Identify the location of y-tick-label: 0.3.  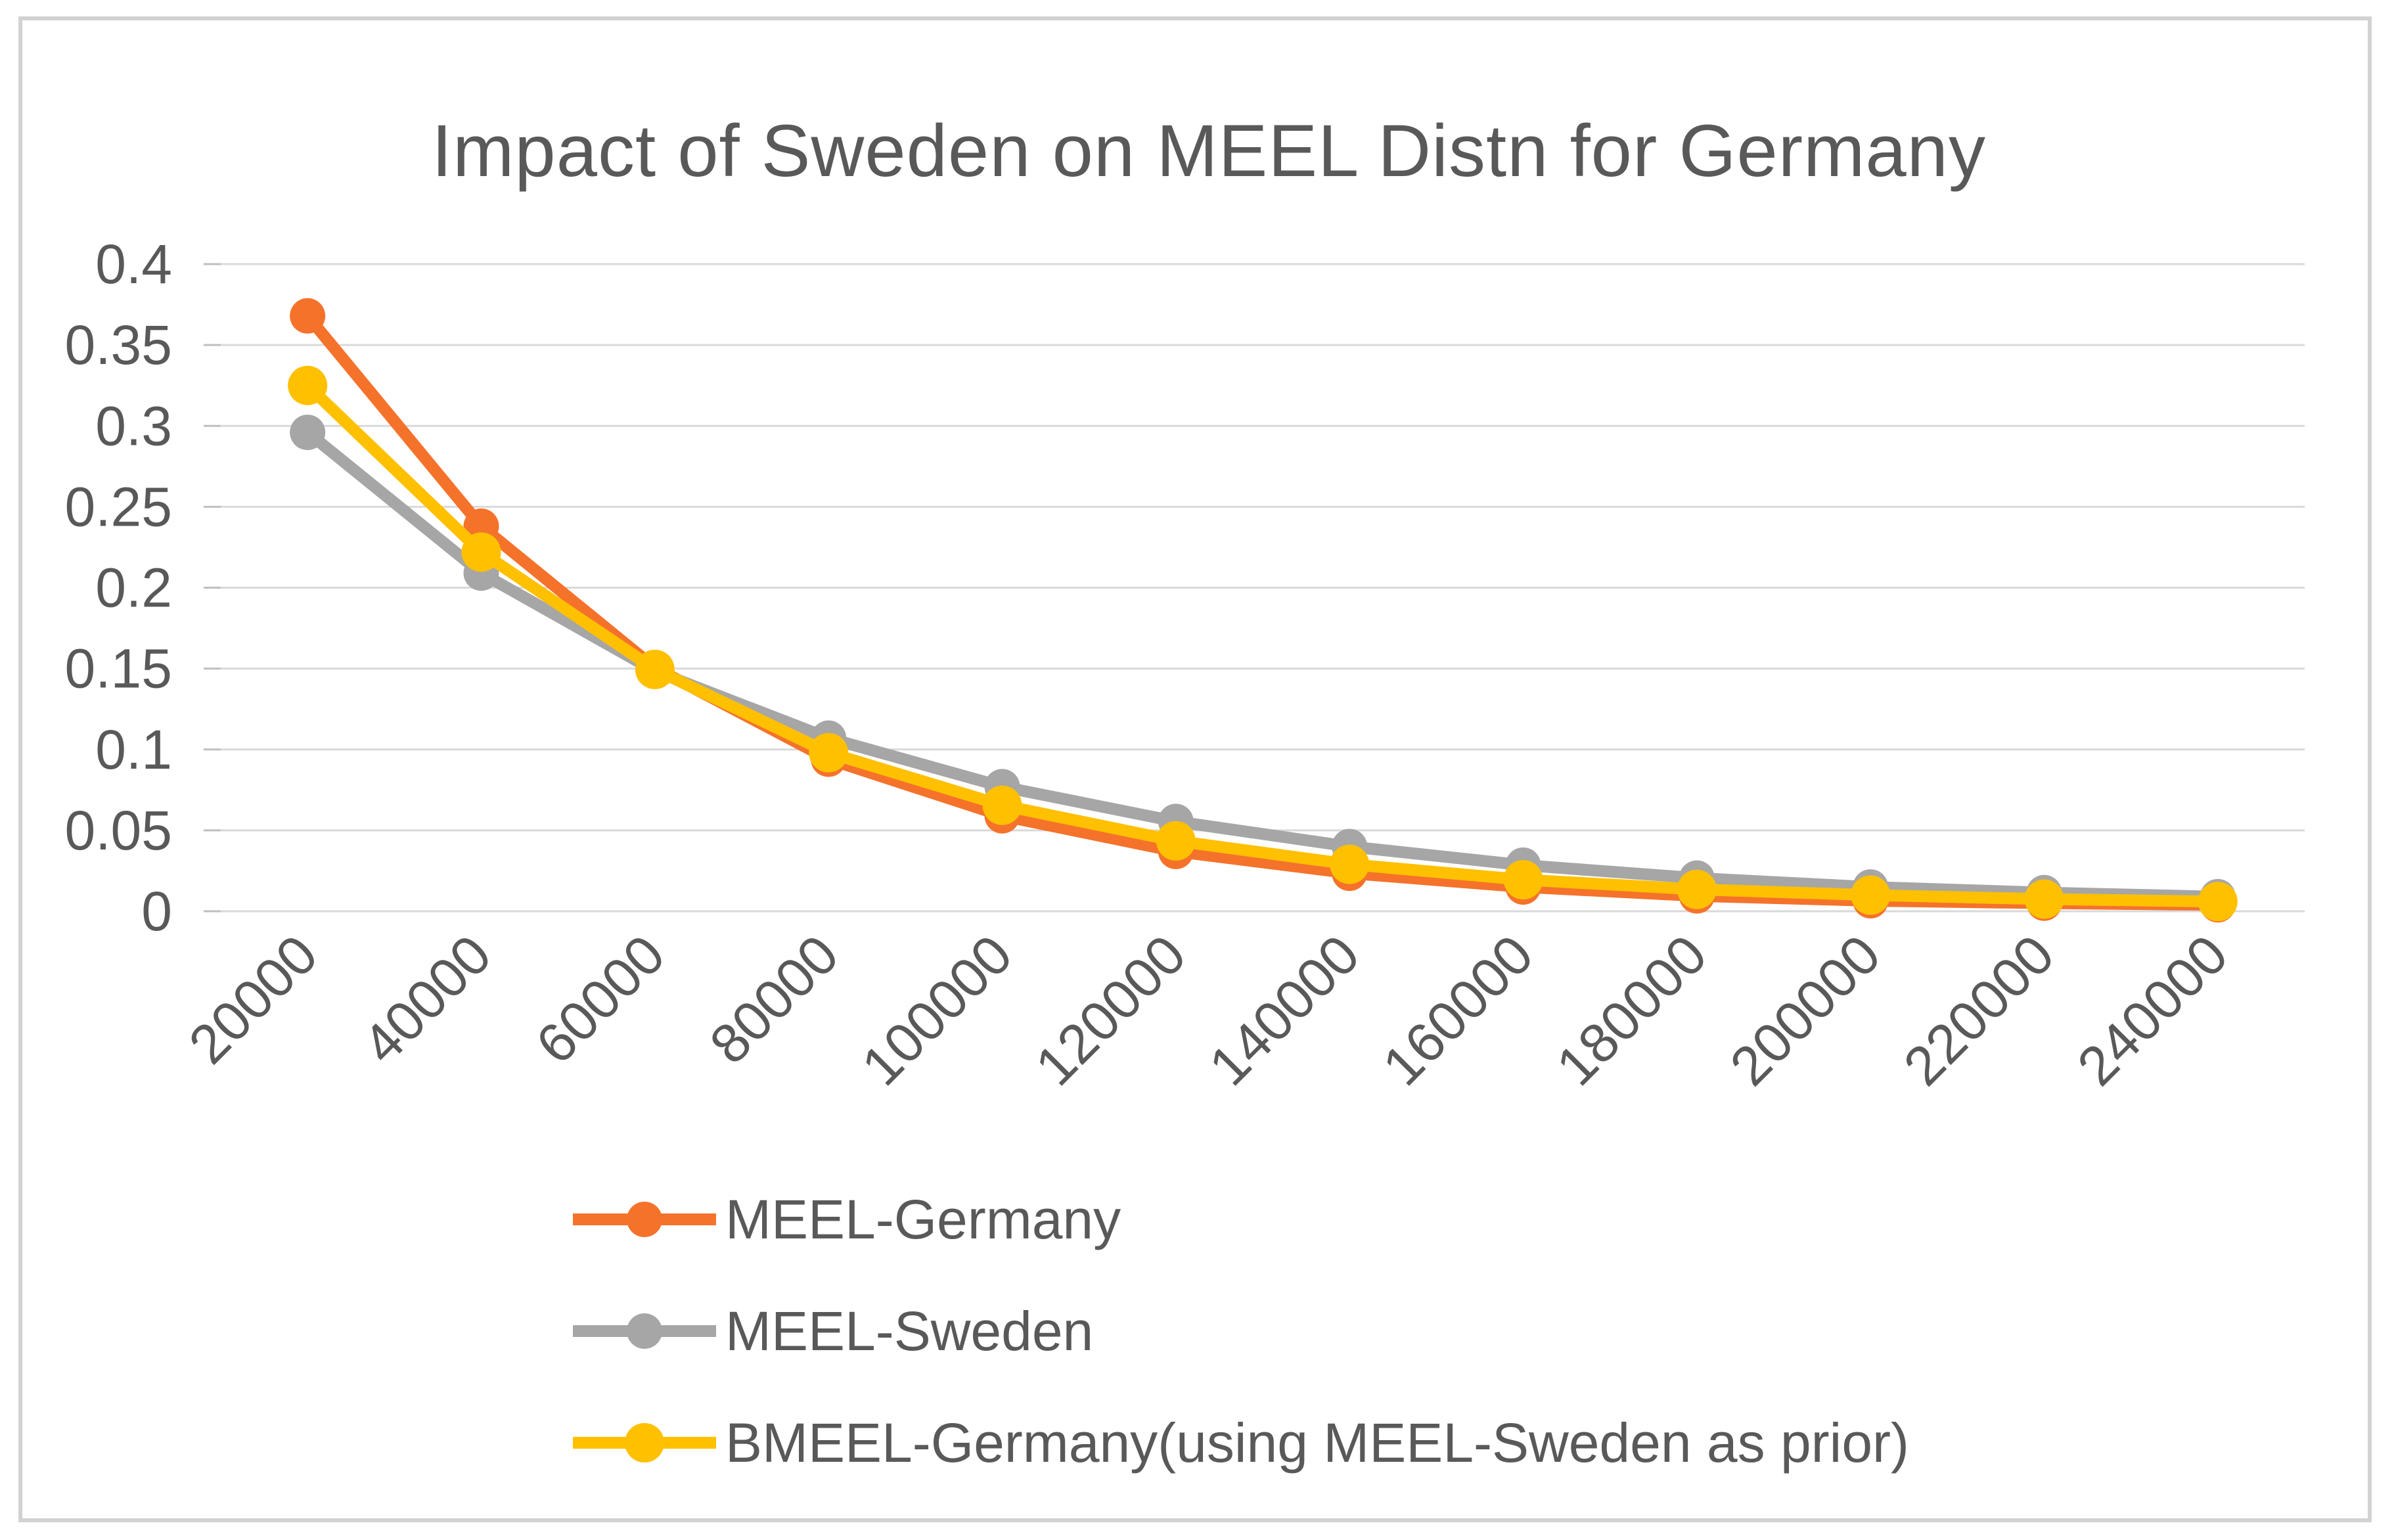
(133, 426).